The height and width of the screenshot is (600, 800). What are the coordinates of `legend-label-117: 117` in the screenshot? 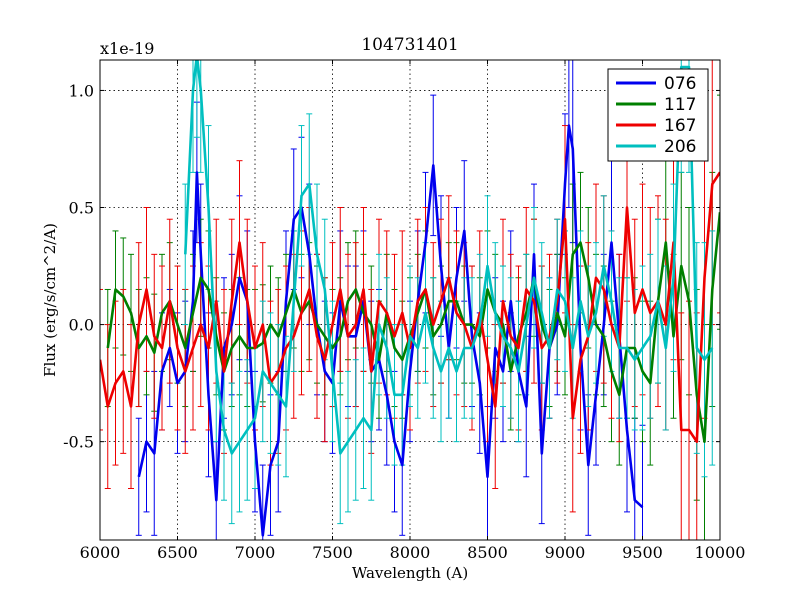 It's located at (680, 105).